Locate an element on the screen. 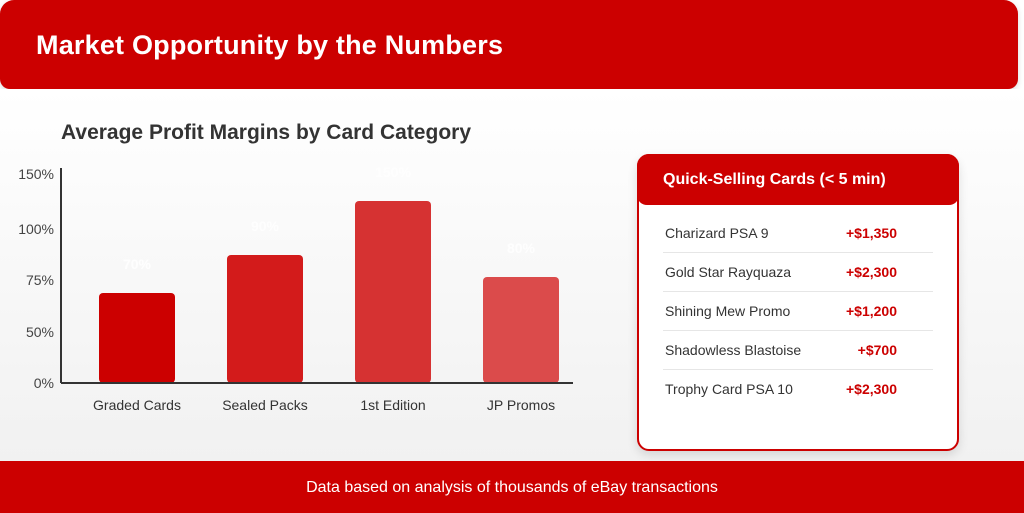 The width and height of the screenshot is (1024, 513). card-name: Trophy Card PSA 10 is located at coordinates (729, 389).